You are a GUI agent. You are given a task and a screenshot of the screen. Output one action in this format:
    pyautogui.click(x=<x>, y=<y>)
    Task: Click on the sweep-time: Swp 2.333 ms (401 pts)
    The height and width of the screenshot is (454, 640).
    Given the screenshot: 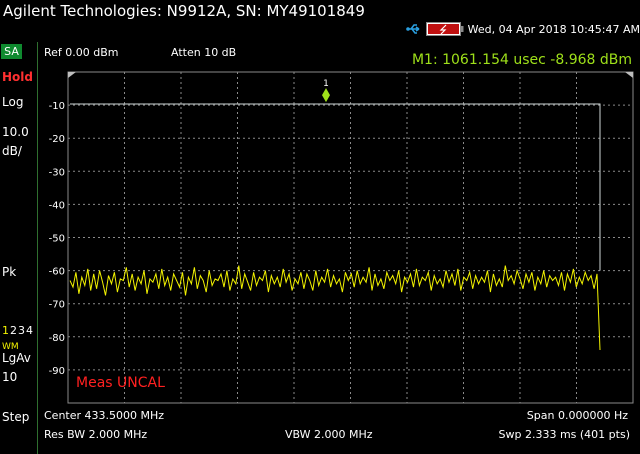 What is the action you would take?
    pyautogui.click(x=564, y=434)
    